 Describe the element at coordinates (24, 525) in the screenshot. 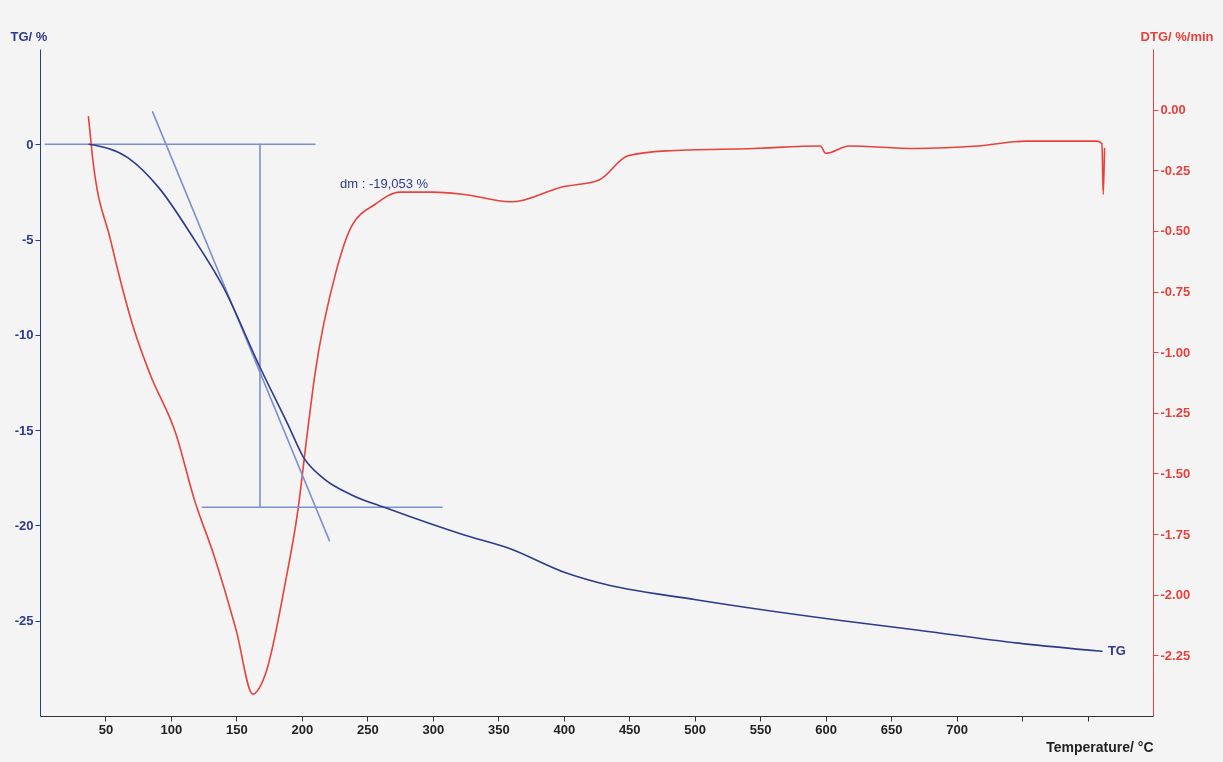

I see `y-tick-label: -20` at that location.